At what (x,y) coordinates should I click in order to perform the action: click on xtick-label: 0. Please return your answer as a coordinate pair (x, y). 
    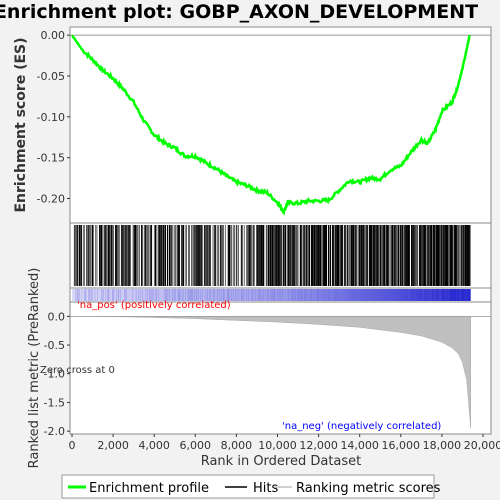
    Looking at the image, I should click on (72, 445).